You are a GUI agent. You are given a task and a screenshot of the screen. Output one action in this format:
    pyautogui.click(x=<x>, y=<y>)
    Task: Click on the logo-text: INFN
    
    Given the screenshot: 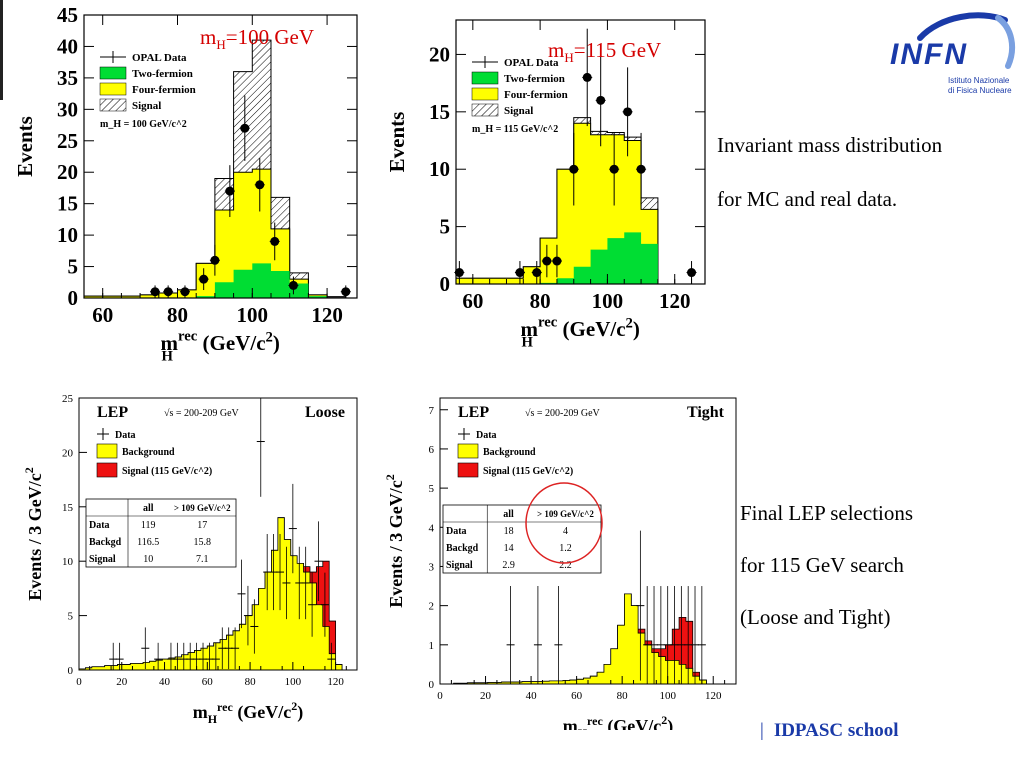 What is the action you would take?
    pyautogui.click(x=929, y=54)
    